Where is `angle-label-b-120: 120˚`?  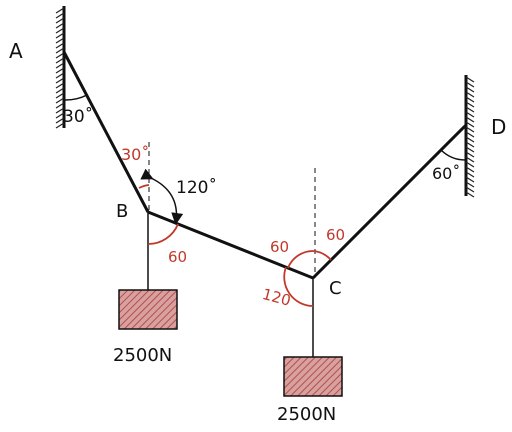
angle-label-b-120: 120˚ is located at coordinates (196, 187).